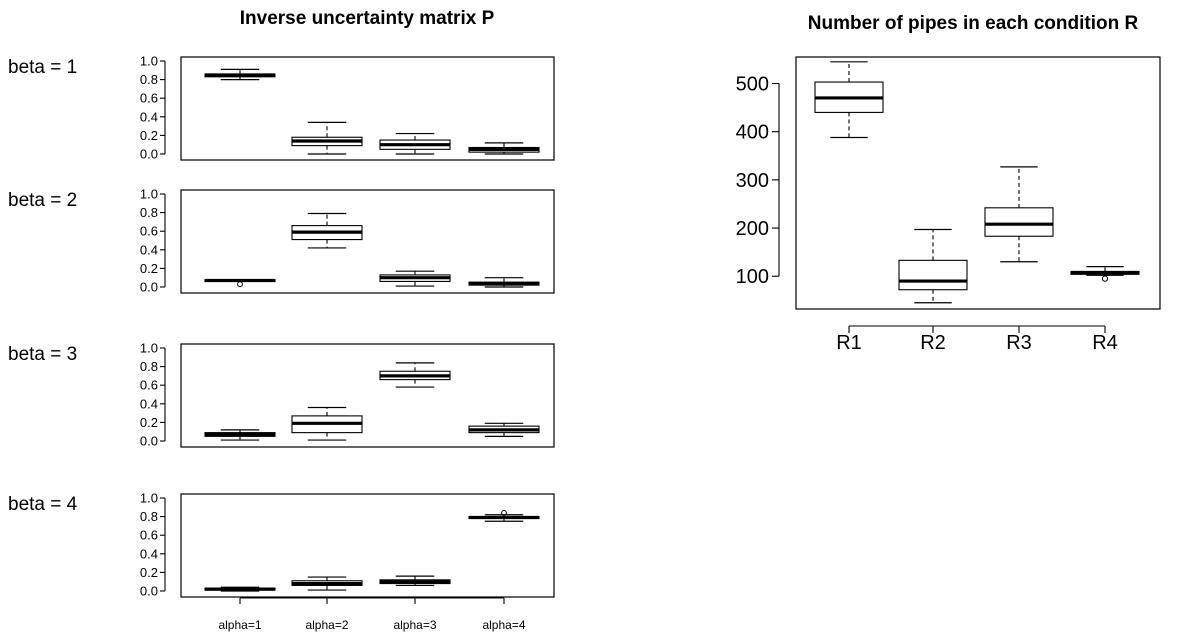 This screenshot has width=1194, height=637. What do you see at coordinates (1105, 343) in the screenshot?
I see `x-tick-label: R4` at bounding box center [1105, 343].